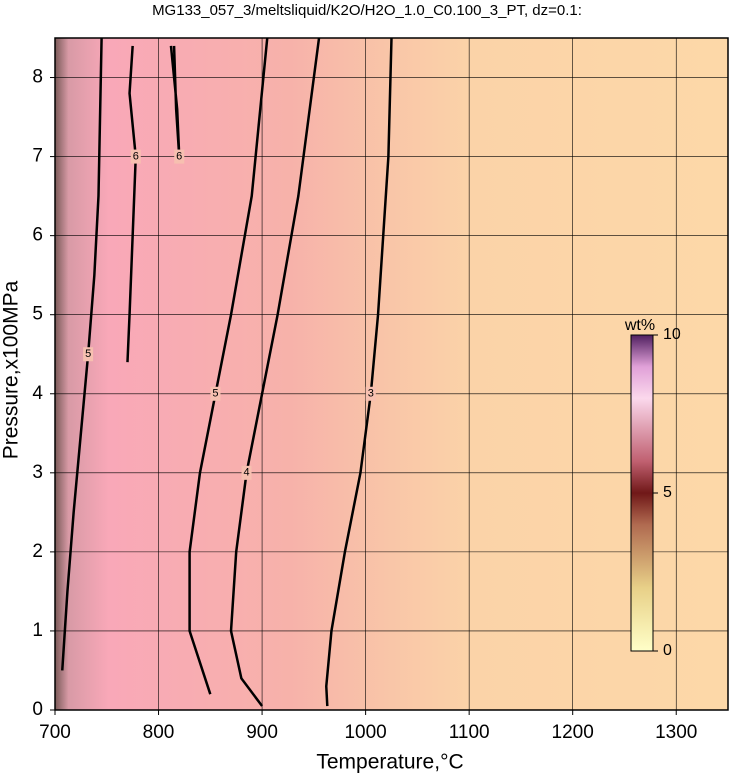 This screenshot has height=776, width=734. Describe the element at coordinates (365, 732) in the screenshot. I see `x-tick-label: 1000` at that location.